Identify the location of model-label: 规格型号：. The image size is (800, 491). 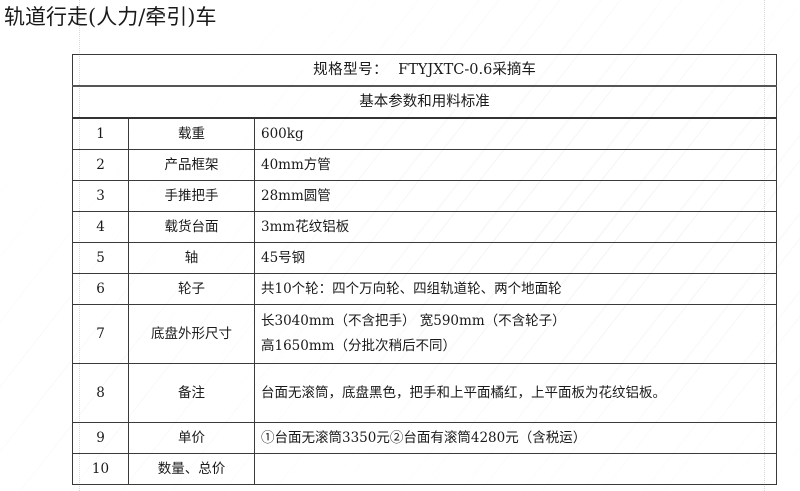
(351, 70).